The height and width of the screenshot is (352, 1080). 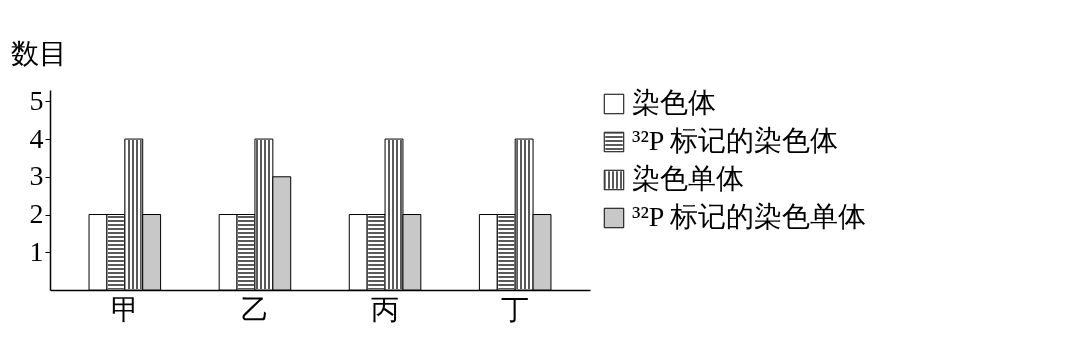 What do you see at coordinates (385, 309) in the screenshot?
I see `x-tick-label: 丙` at bounding box center [385, 309].